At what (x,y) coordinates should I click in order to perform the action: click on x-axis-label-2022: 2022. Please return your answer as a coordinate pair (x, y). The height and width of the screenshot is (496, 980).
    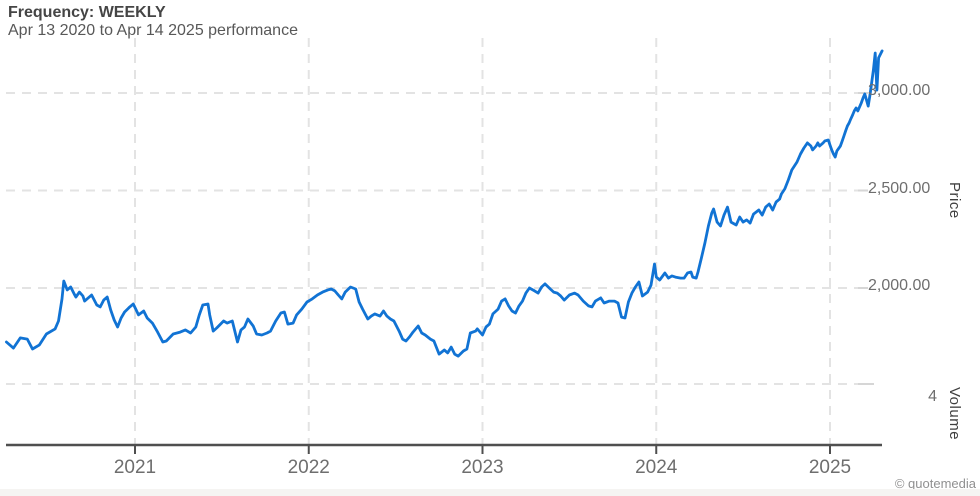
    Looking at the image, I should click on (308, 467).